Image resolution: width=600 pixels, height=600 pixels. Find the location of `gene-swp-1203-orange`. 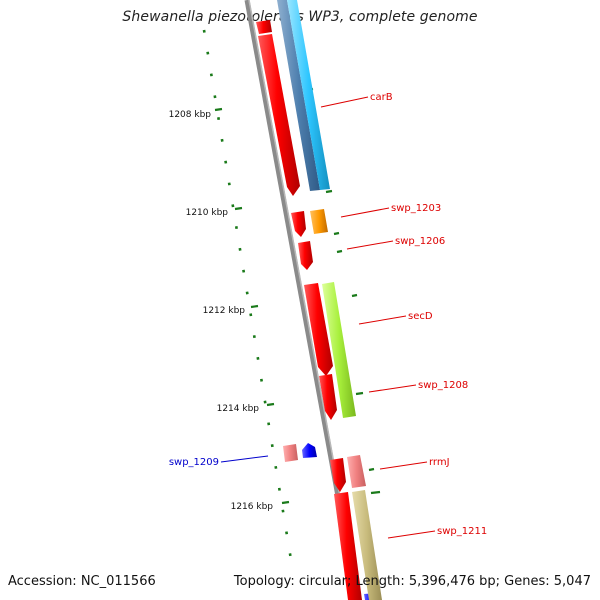

gene-swp-1203-orange is located at coordinates (319, 221).